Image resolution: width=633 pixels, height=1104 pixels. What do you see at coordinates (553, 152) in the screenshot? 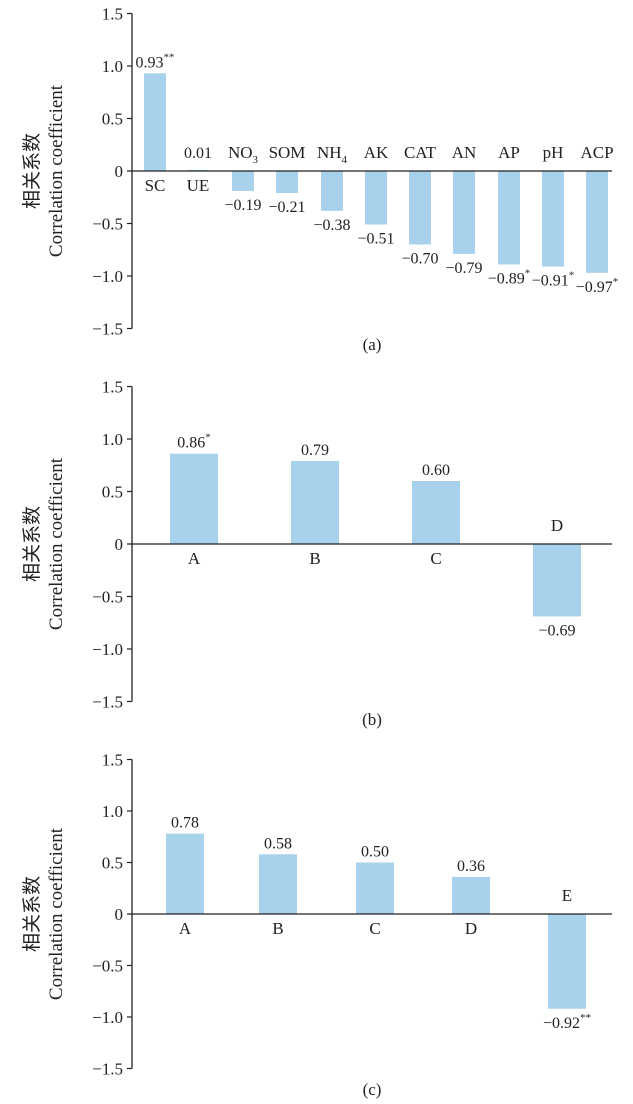
I see `category-label: pH` at bounding box center [553, 152].